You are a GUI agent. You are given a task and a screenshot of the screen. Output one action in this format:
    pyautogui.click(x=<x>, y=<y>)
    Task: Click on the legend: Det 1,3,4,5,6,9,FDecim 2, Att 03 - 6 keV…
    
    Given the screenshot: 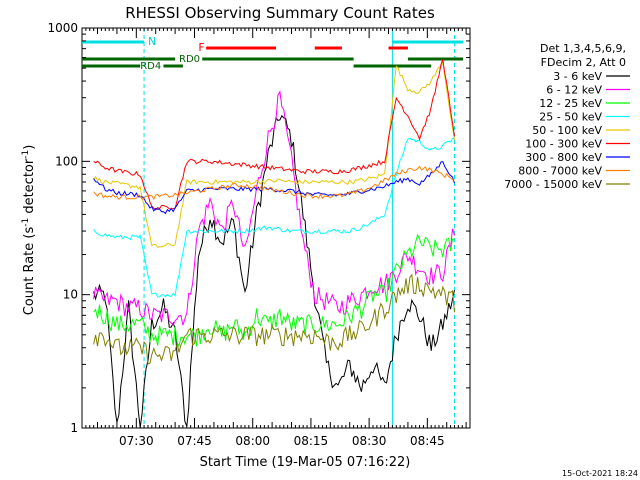 What is the action you would take?
    pyautogui.click(x=567, y=116)
    